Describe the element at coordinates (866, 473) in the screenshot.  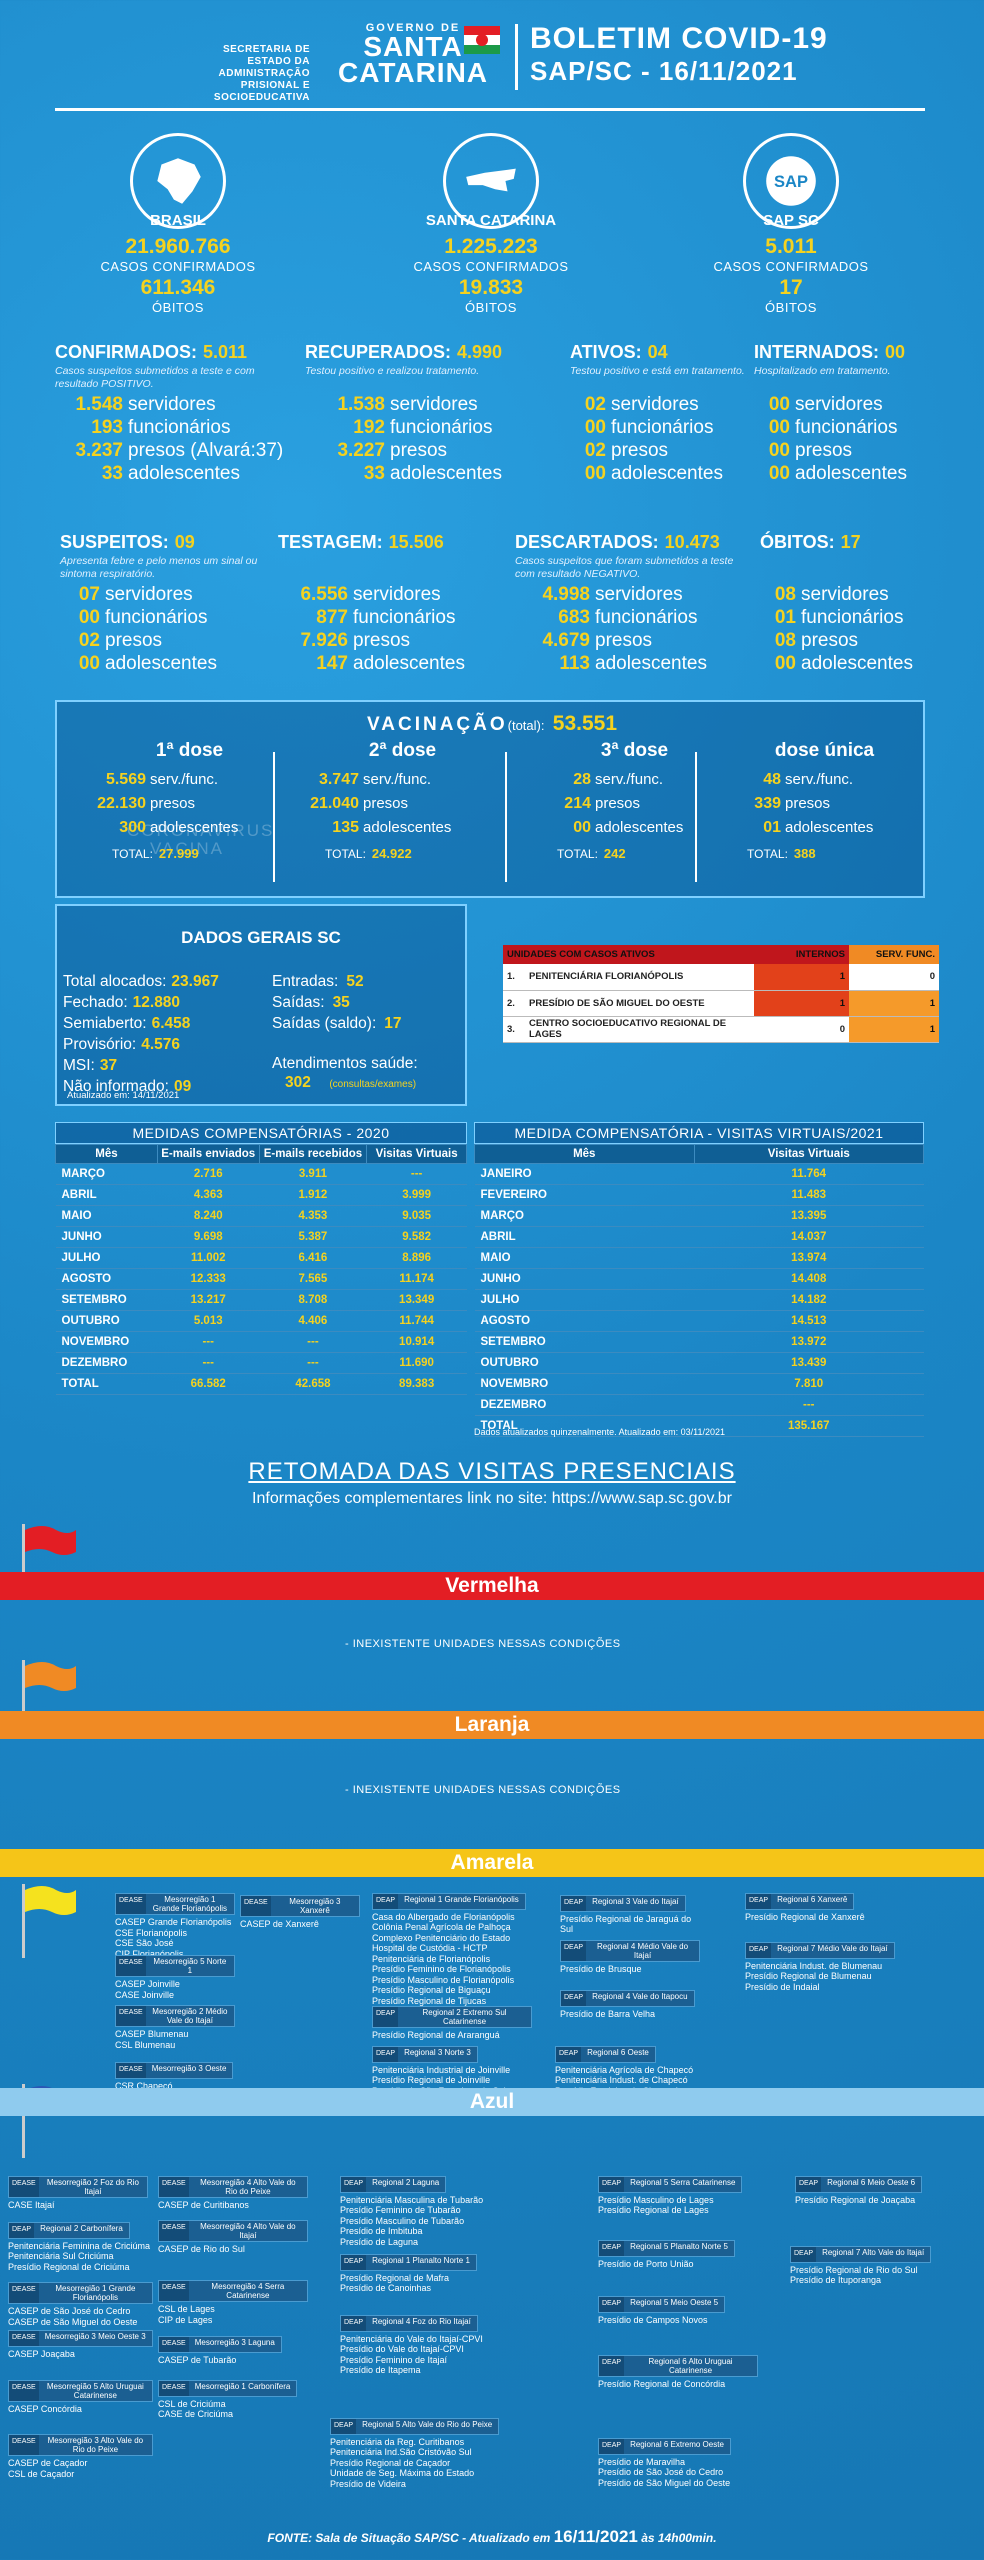
I see `stat-row: 00 adolescentes` at that location.